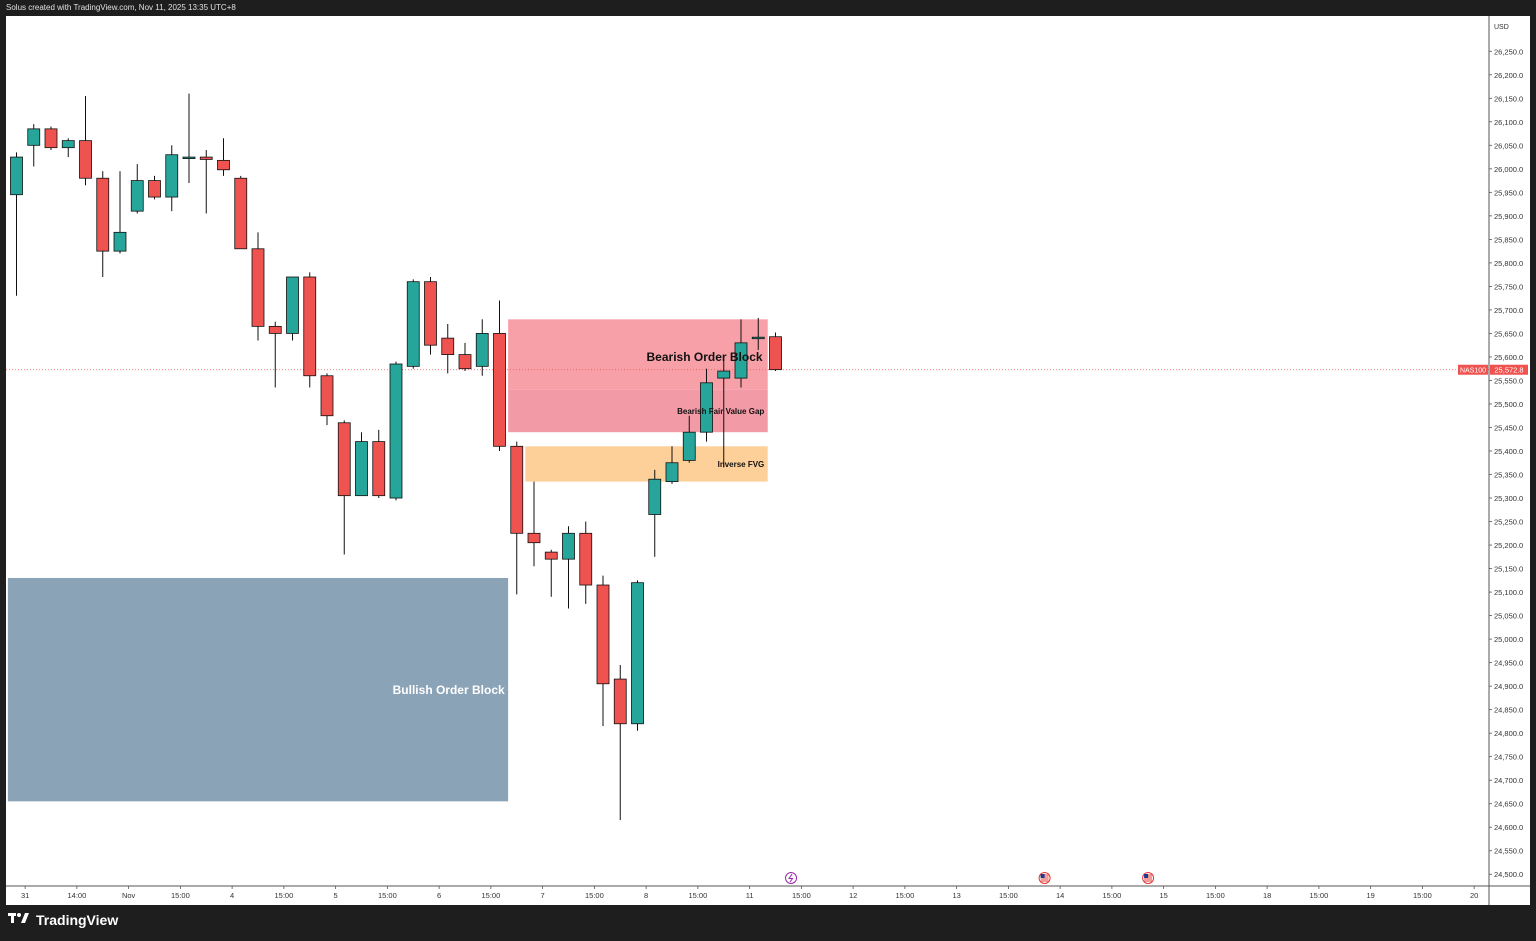 Image resolution: width=1536 pixels, height=941 pixels. I want to click on time-tick-label: 7, so click(543, 895).